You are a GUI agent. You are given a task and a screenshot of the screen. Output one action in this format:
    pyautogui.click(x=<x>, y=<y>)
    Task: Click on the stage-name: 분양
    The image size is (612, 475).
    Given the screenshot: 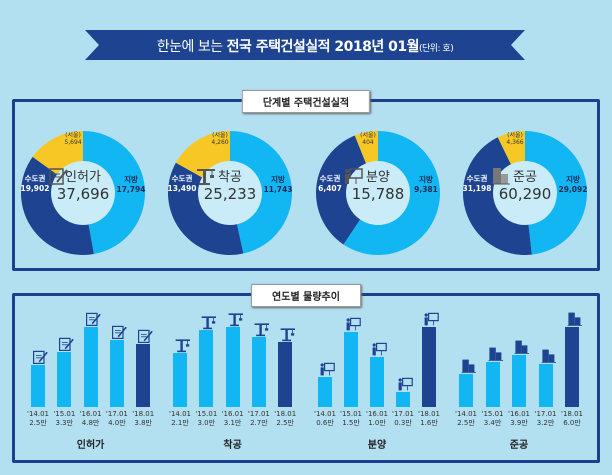 What is the action you would take?
    pyautogui.click(x=378, y=177)
    